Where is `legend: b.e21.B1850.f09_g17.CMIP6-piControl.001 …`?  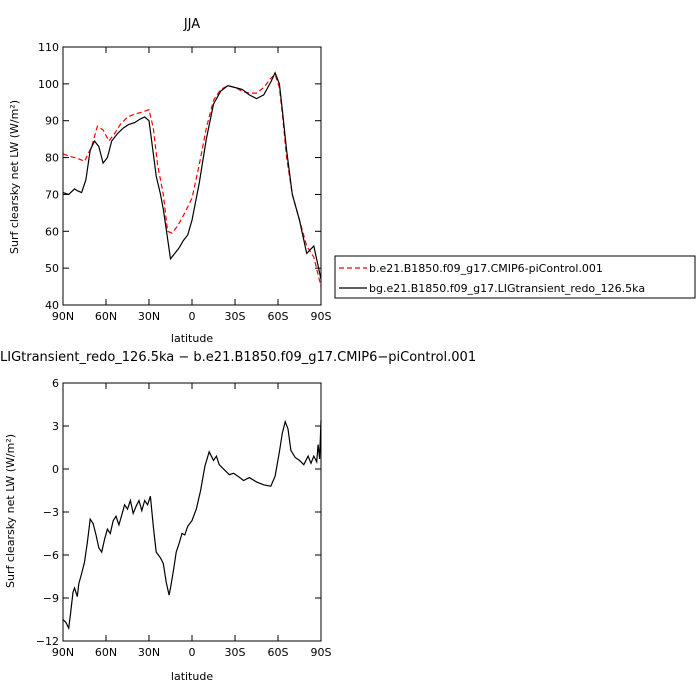 legend: b.e21.B1850.f09_g17.CMIP6-piControl.001 … is located at coordinates (515, 277).